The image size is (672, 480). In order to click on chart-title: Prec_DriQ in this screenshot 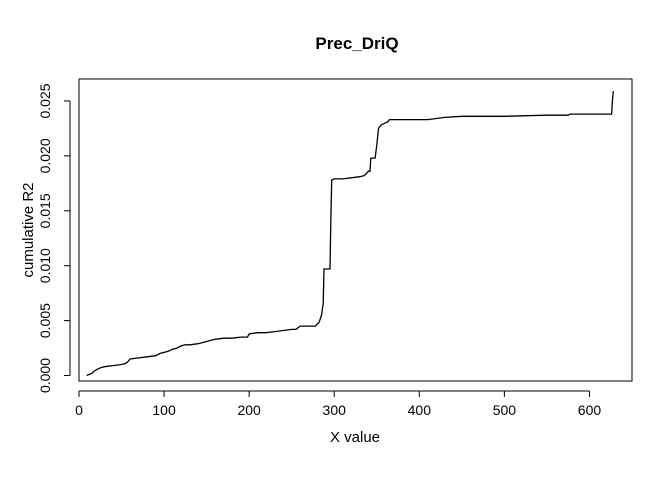, I will do `click(356, 43)`.